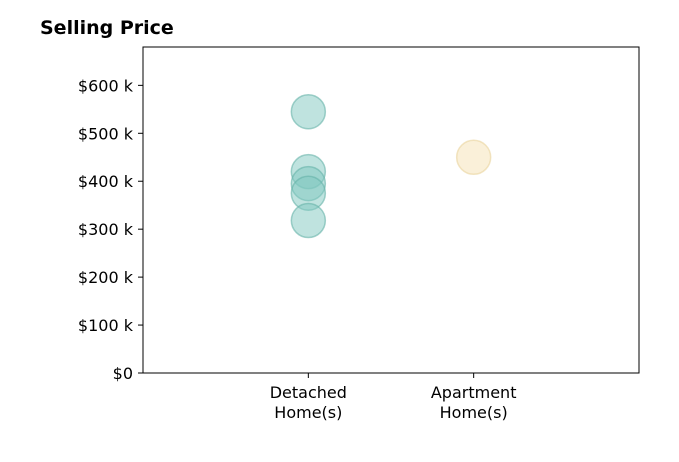 This screenshot has height=462, width=679. I want to click on data-points, so click(391, 166).